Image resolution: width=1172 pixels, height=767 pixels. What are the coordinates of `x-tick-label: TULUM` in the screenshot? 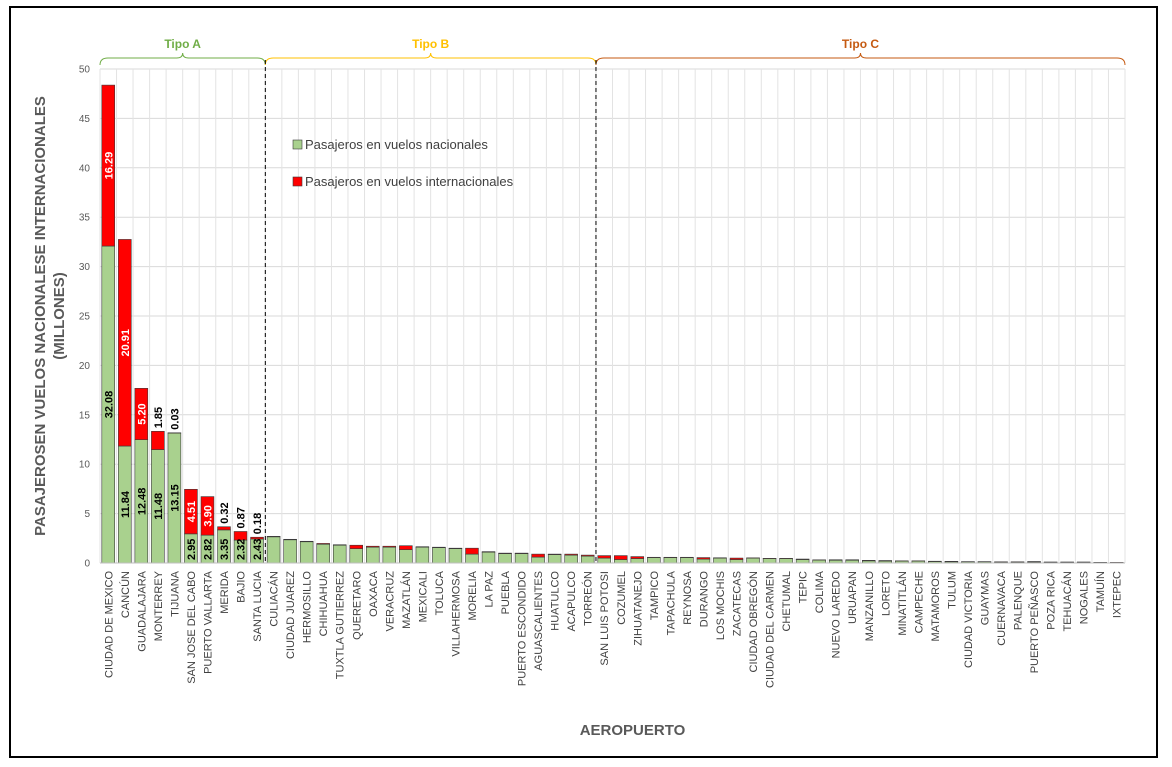 It's located at (952, 590).